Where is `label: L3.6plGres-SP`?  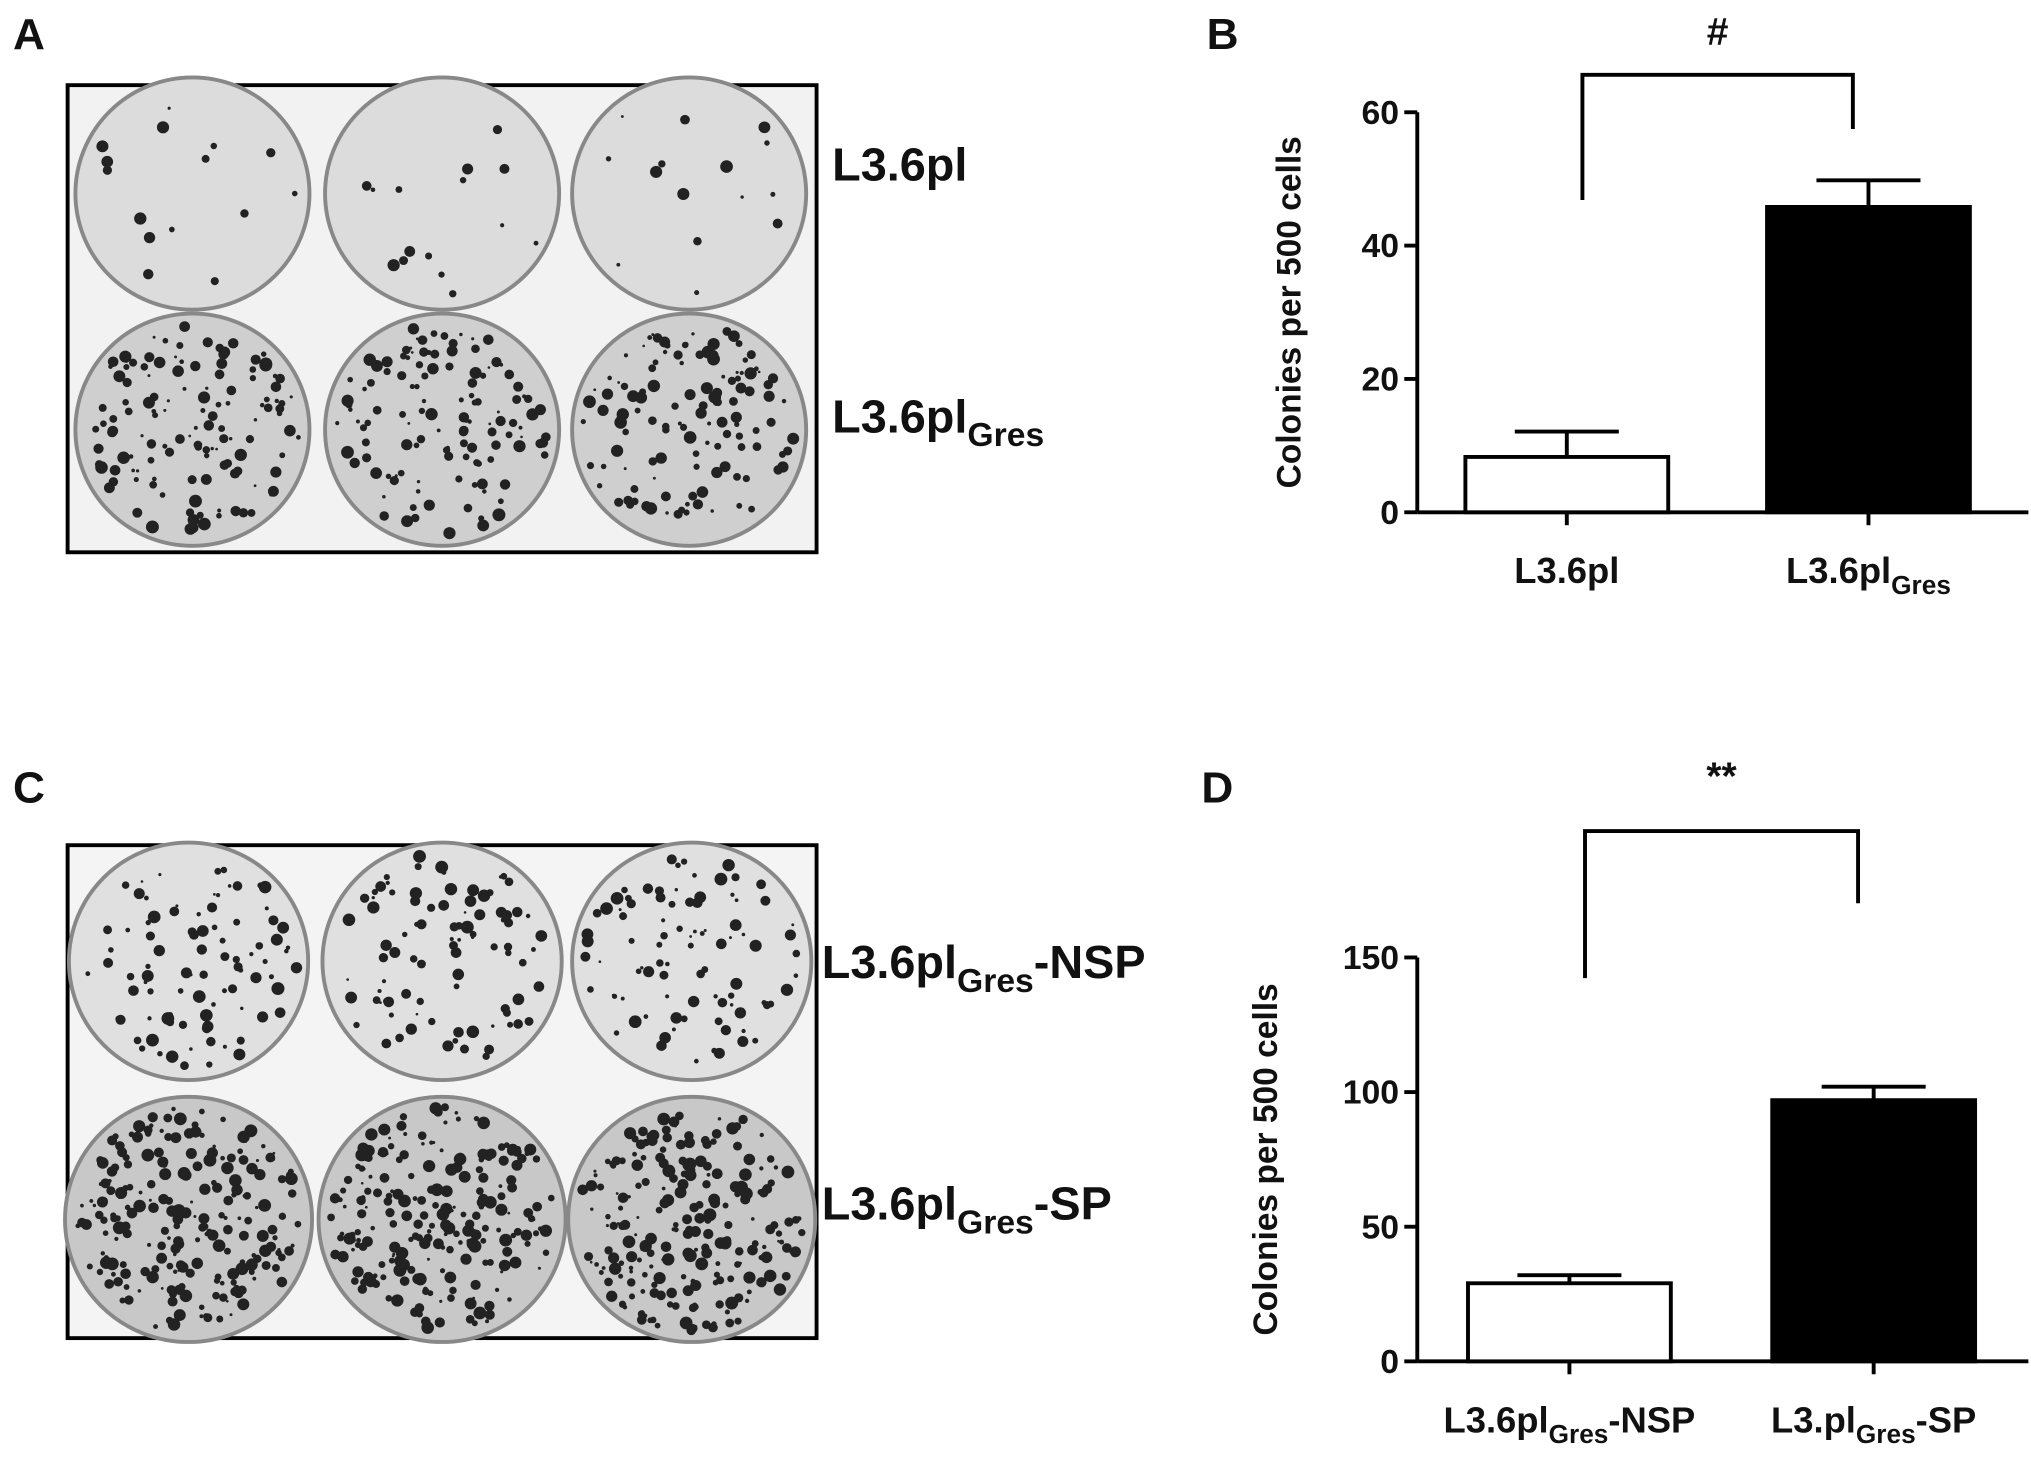 label: L3.6plGres-SP is located at coordinates (967, 1210).